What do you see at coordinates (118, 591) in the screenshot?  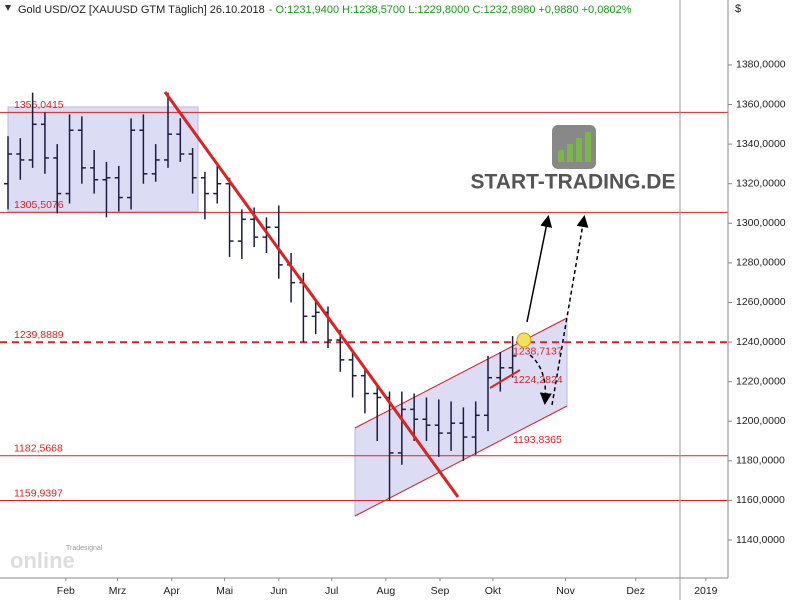 I see `x-tick-label: Mrz` at bounding box center [118, 591].